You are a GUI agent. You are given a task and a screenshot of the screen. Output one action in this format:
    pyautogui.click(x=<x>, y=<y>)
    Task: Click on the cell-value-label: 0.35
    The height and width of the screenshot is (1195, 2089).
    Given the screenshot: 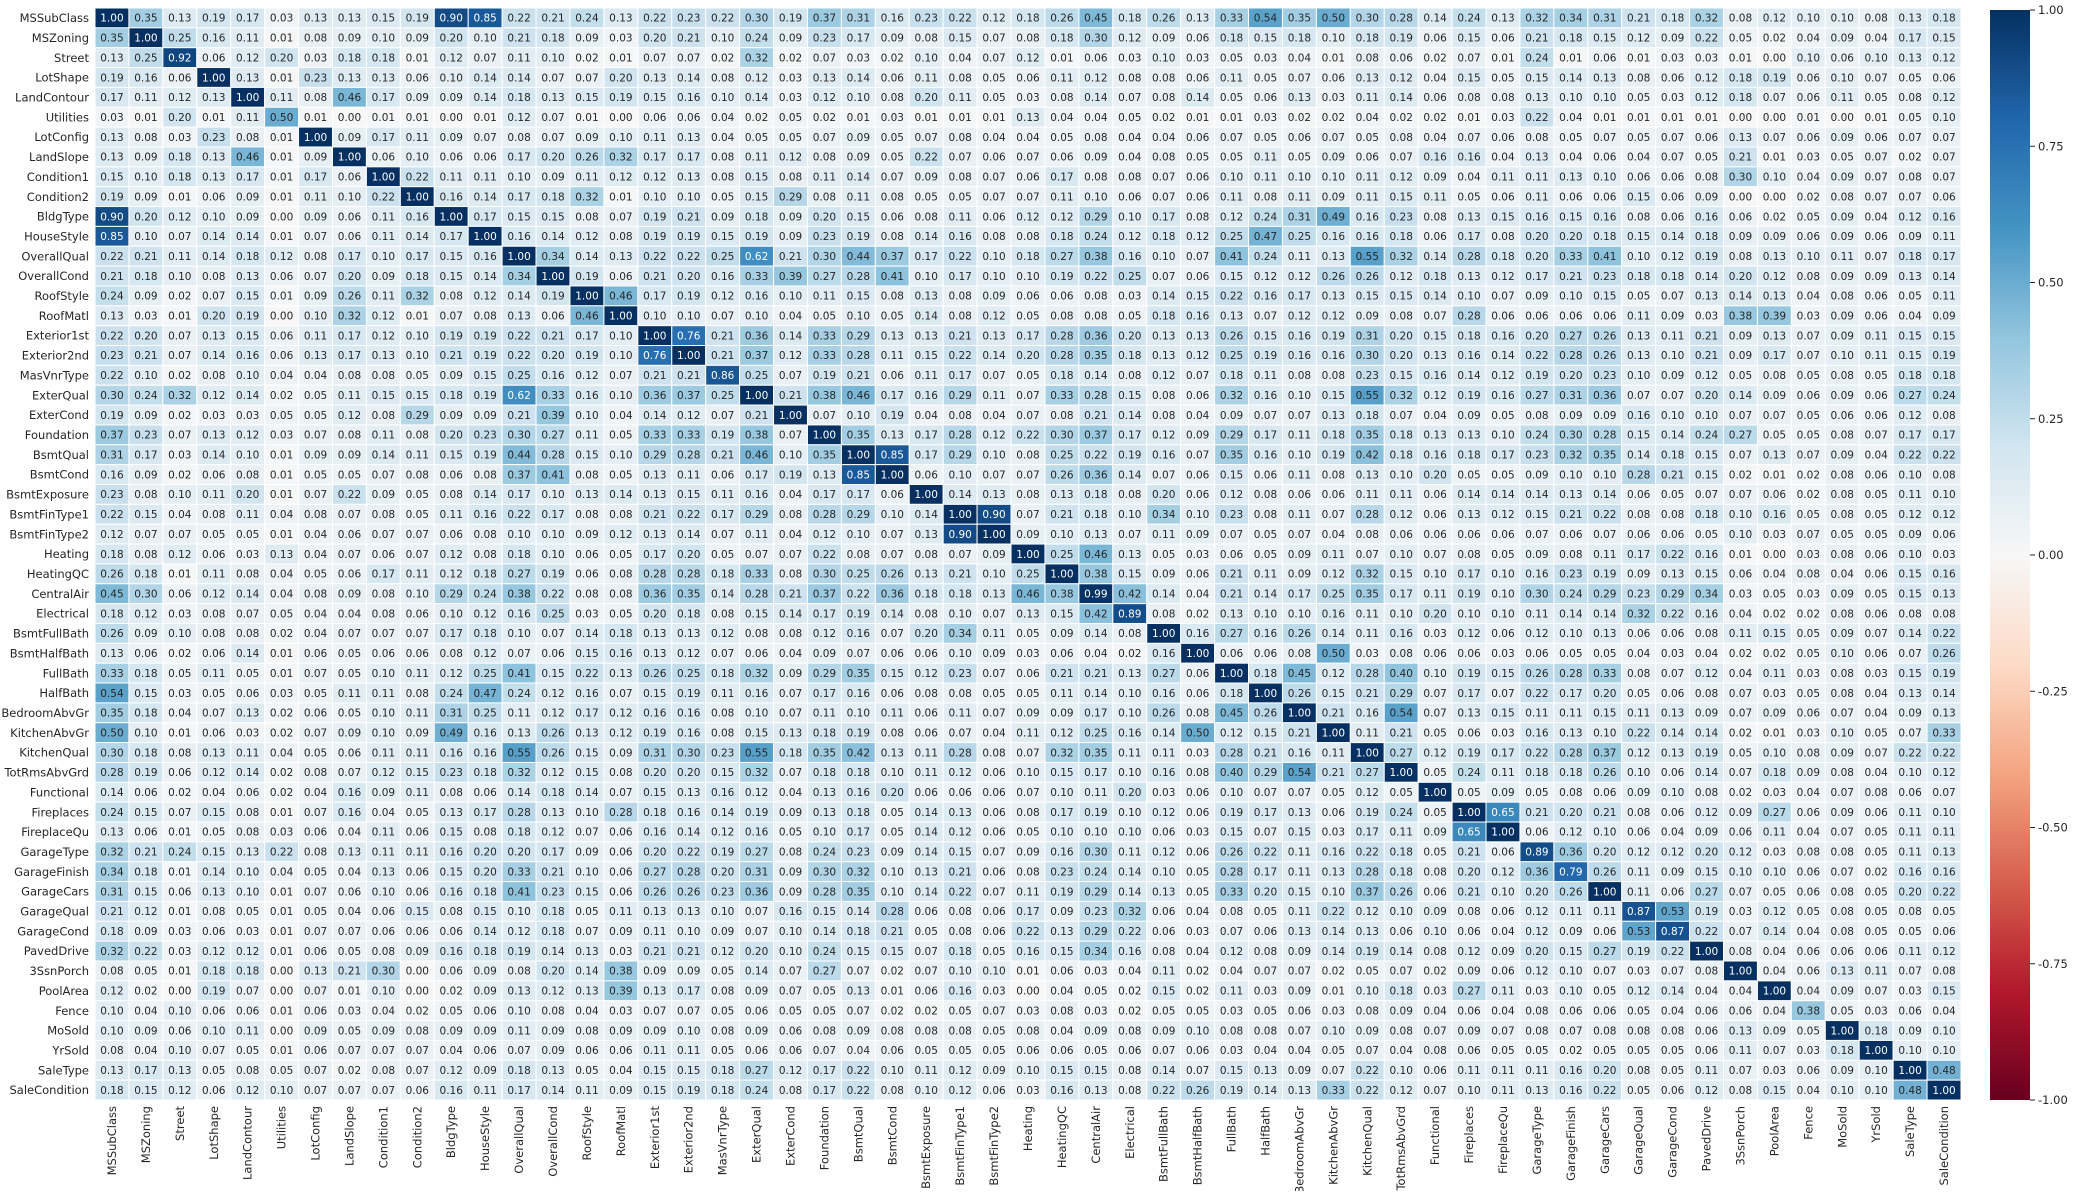 What is the action you would take?
    pyautogui.click(x=1095, y=356)
    